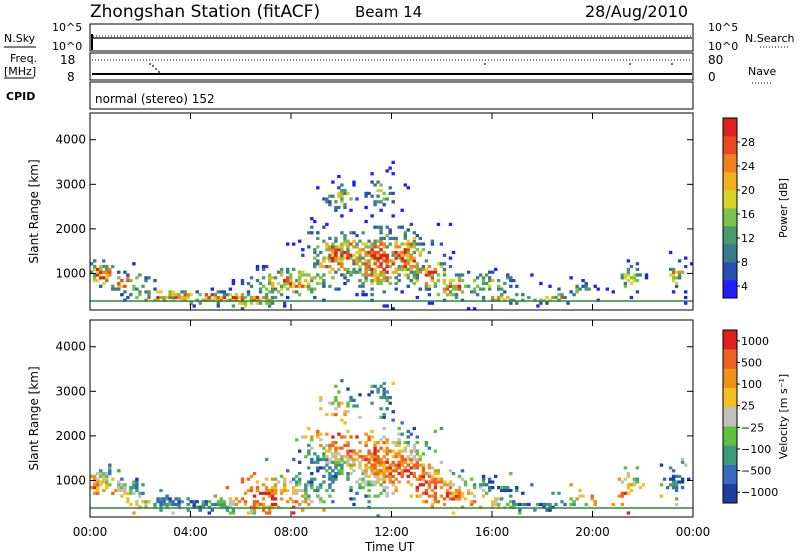 This screenshot has width=800, height=554. I want to click on x-tick-label: 20:00, so click(592, 532).